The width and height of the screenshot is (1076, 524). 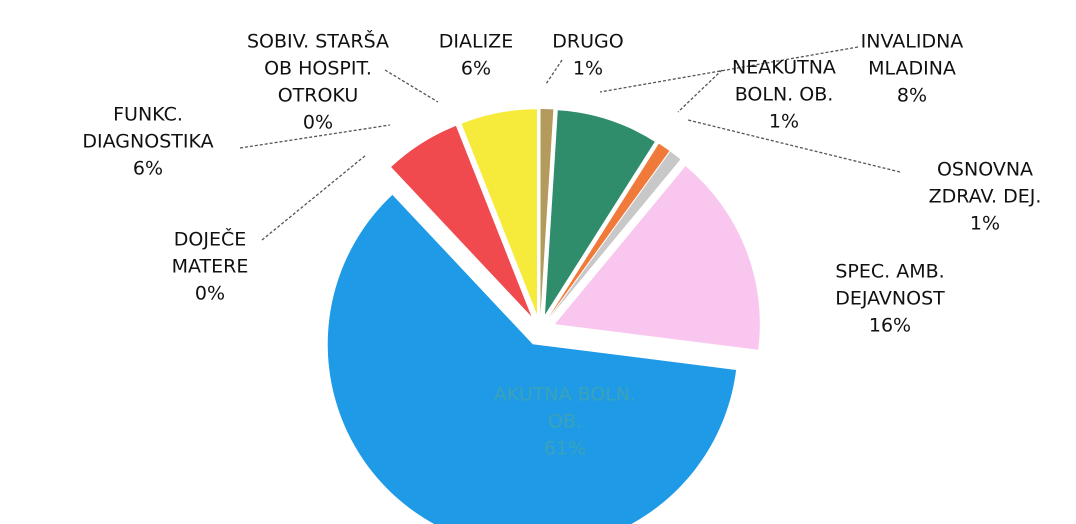 I want to click on slice-label: BOLN. OB., so click(x=784, y=95).